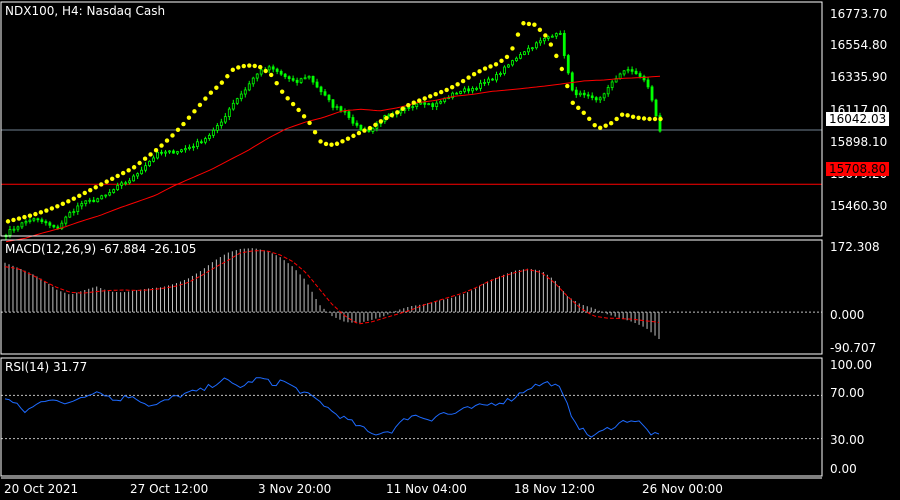  Describe the element at coordinates (853, 348) in the screenshot. I see `macd-tick: -90.707` at that location.